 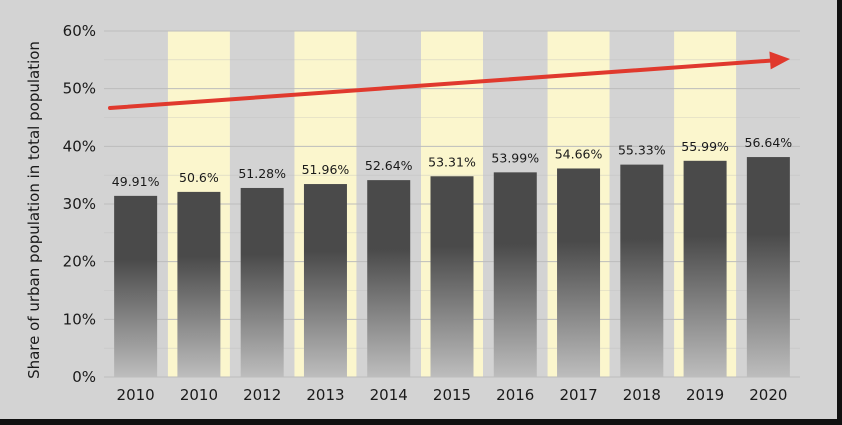 What do you see at coordinates (769, 142) in the screenshot?
I see `data-label: 56.64%` at bounding box center [769, 142].